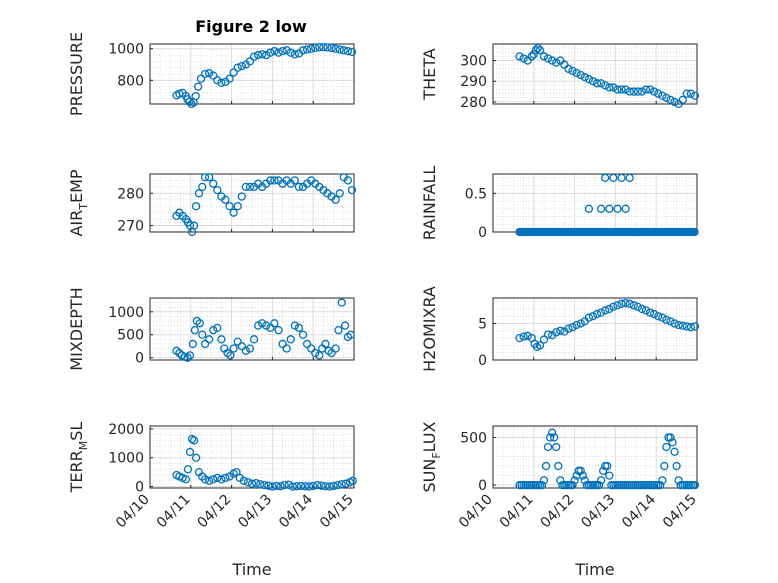  Describe the element at coordinates (476, 194) in the screenshot. I see `y-tick-label: 0.5` at that location.